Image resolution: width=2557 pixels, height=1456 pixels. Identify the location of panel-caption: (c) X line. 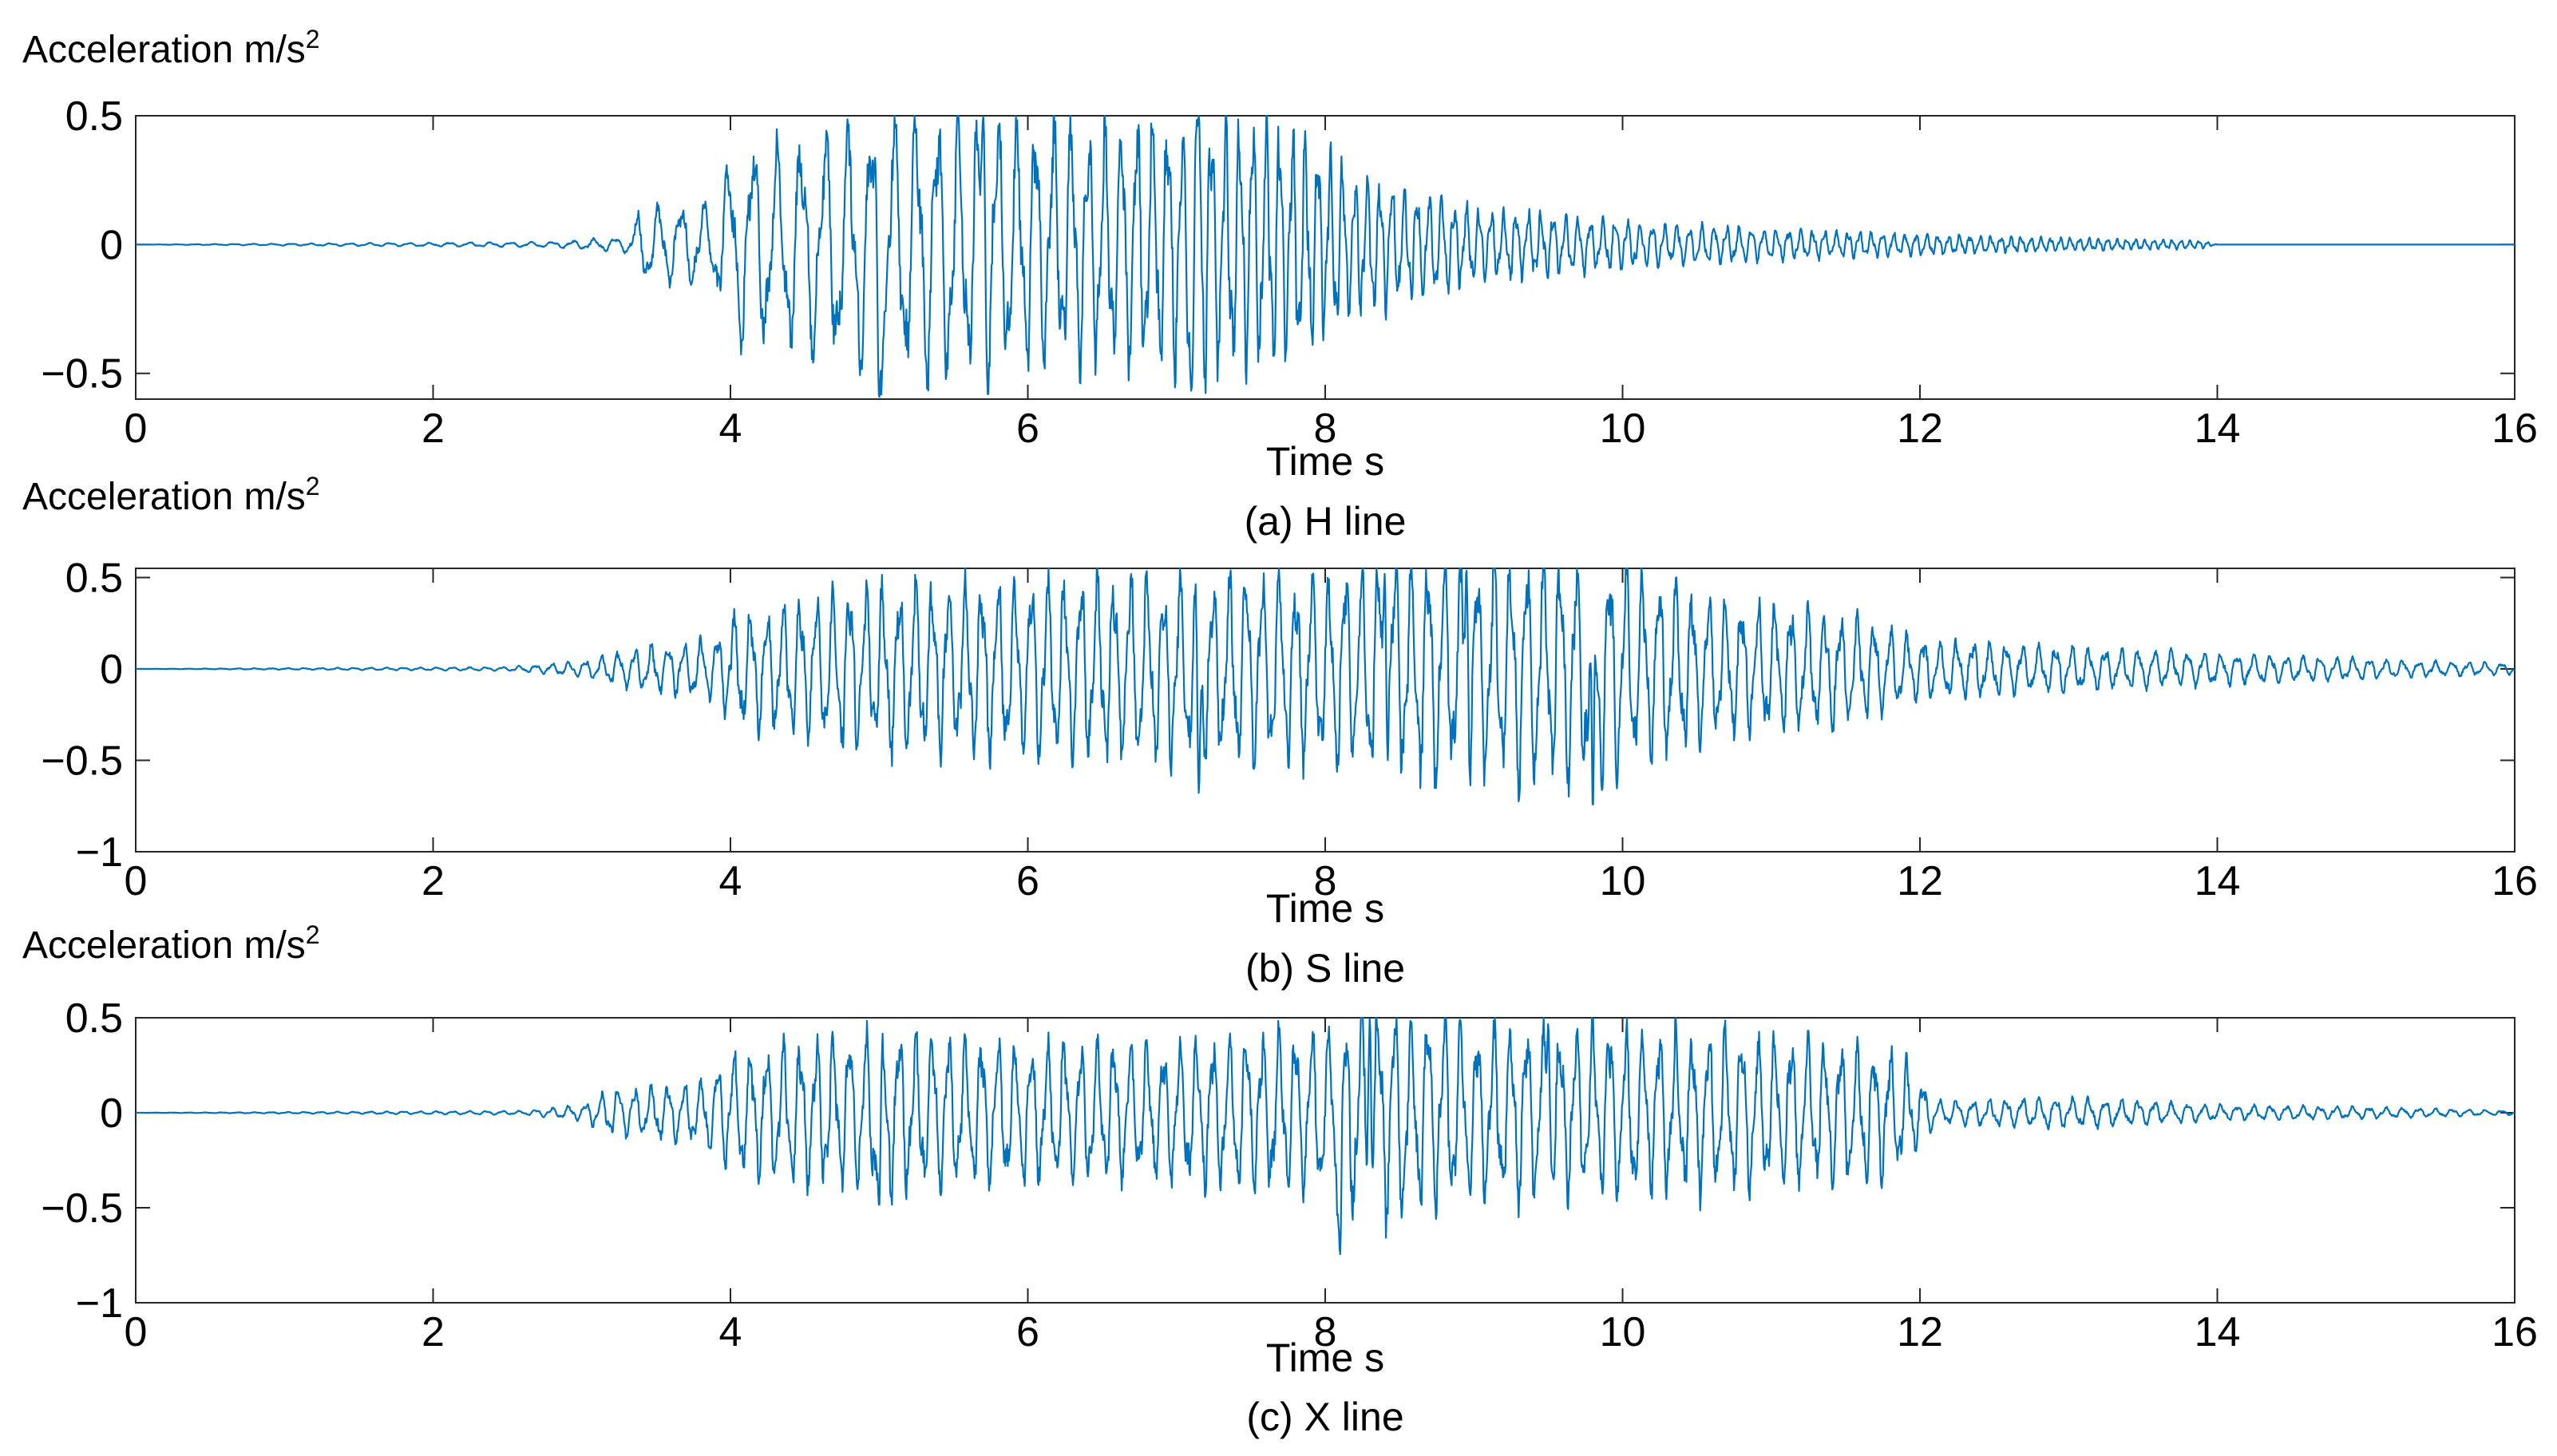
(1324, 1417).